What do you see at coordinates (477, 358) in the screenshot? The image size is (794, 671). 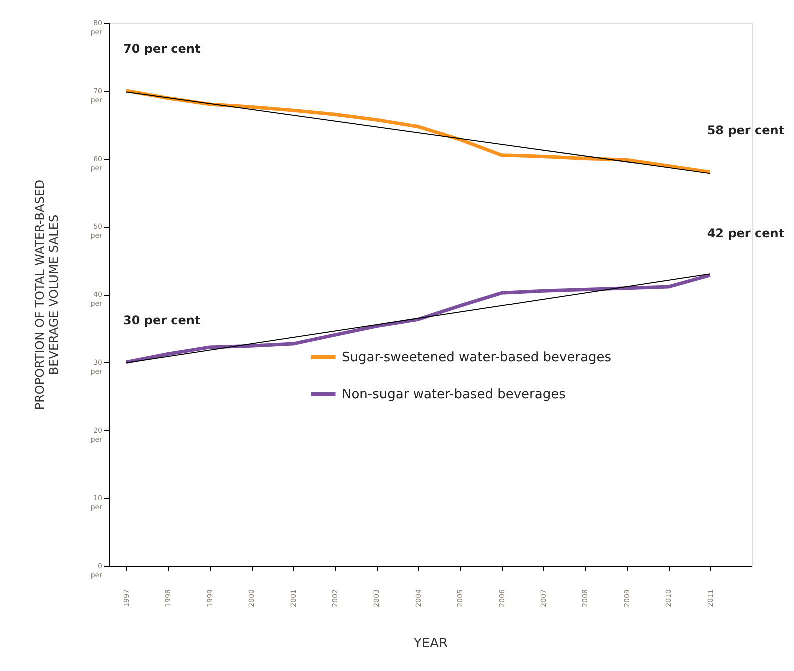 I see `legend-label: Sugar-sweetened water-based beverages` at bounding box center [477, 358].